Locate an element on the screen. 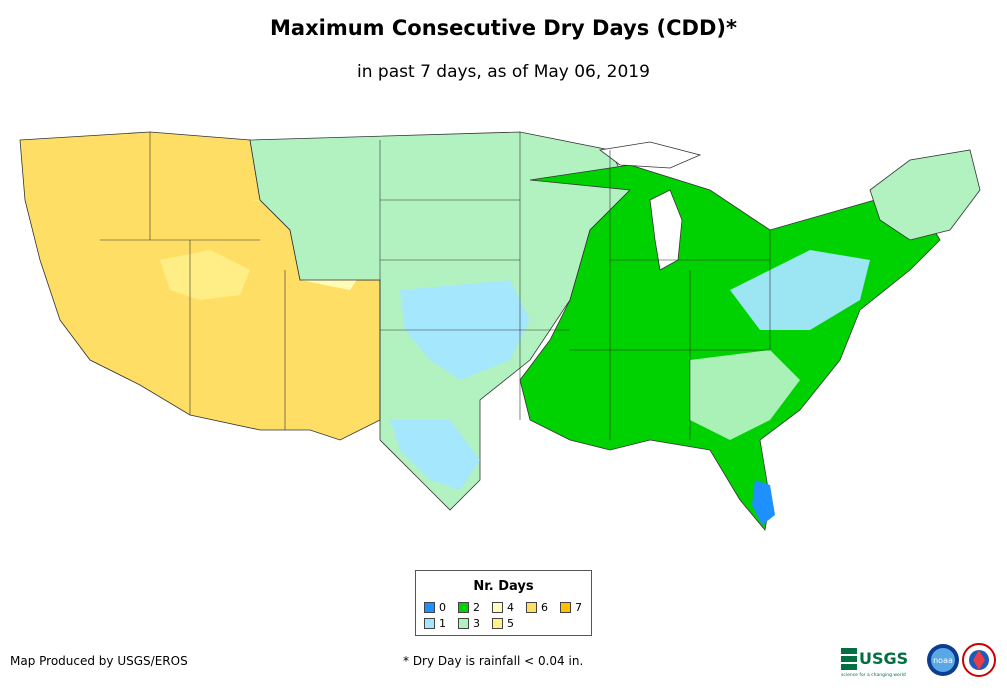  legend-title: Nr. Days is located at coordinates (503, 586).